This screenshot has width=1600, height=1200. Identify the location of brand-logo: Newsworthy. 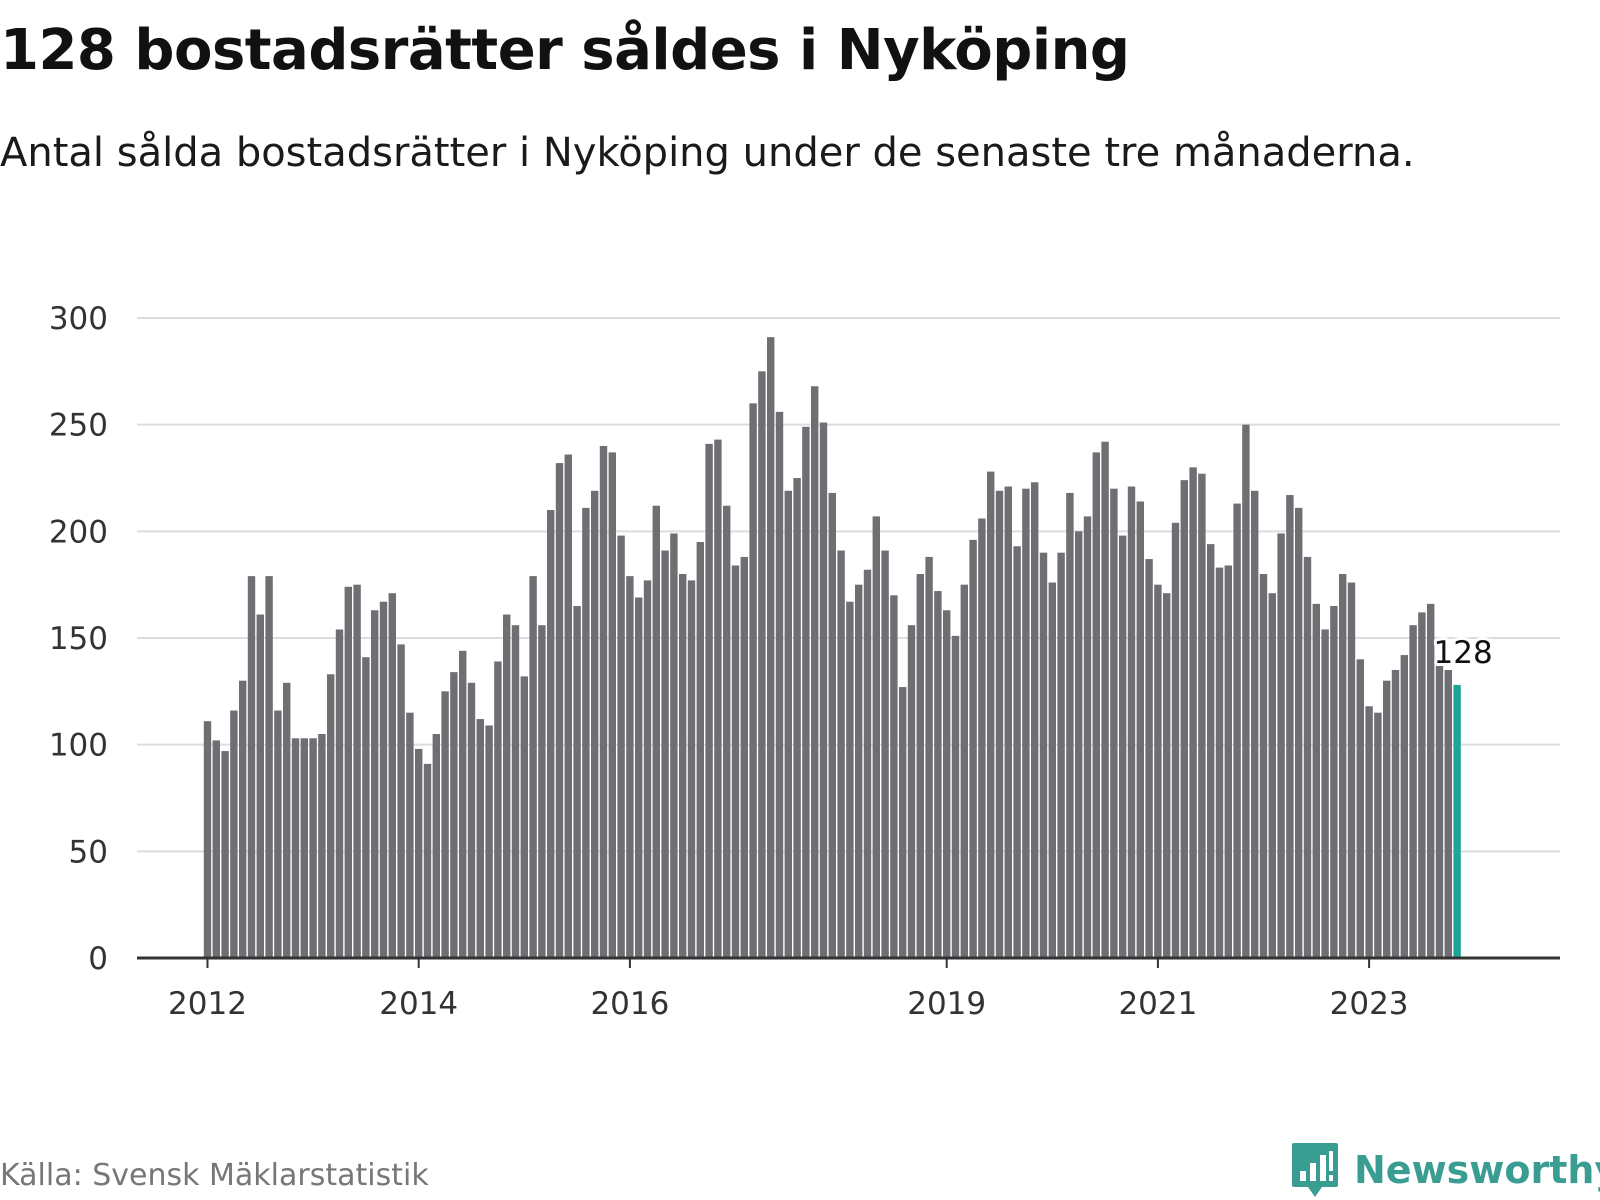
(1445, 1170).